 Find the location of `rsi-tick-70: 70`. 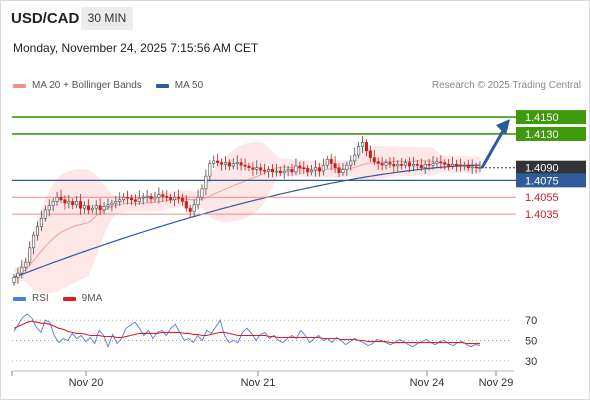

rsi-tick-70: 70 is located at coordinates (531, 321).